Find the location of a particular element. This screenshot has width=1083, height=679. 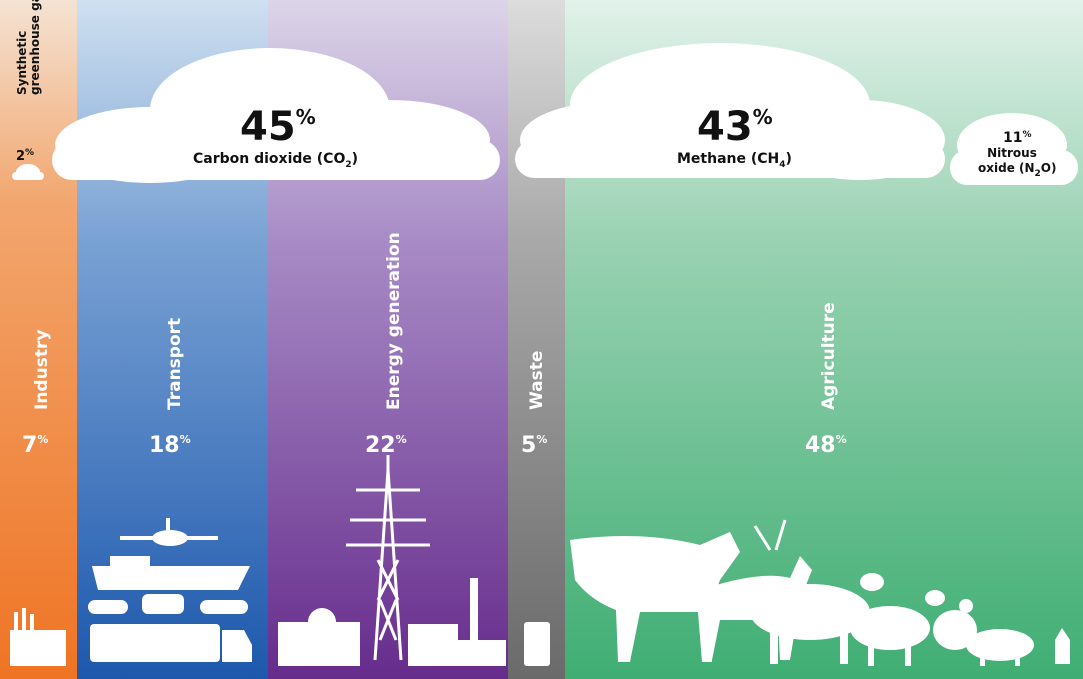

transport-icons is located at coordinates (170, 590).